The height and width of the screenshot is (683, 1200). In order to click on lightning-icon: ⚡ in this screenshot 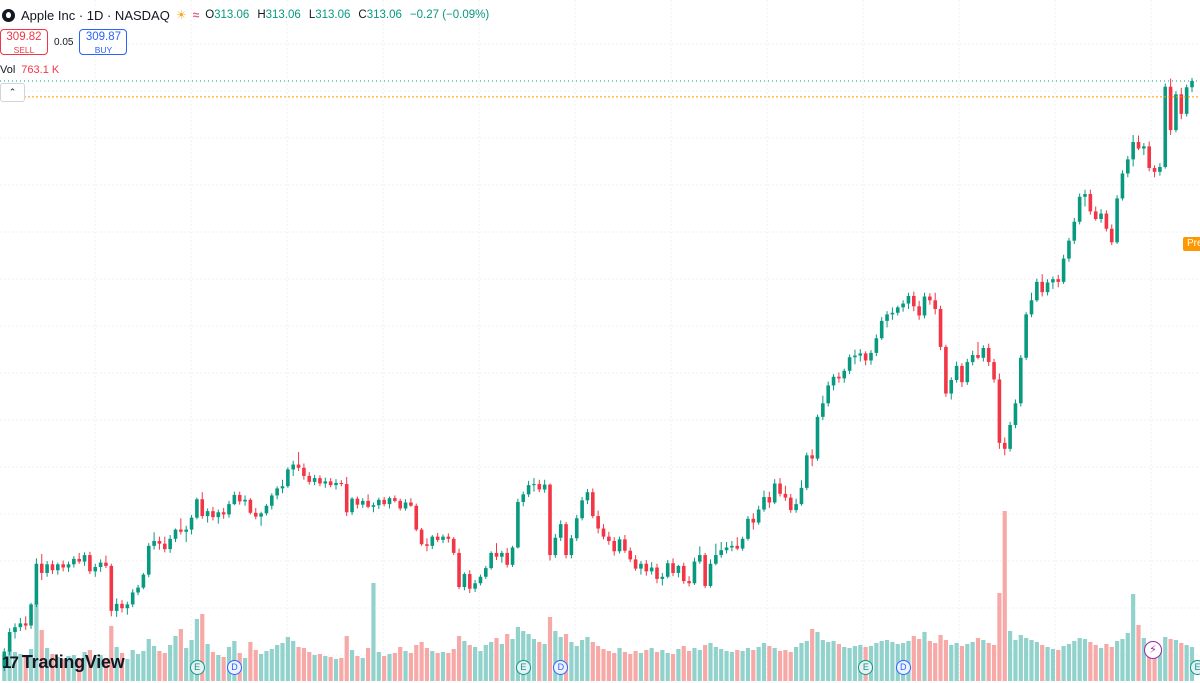, I will do `click(1153, 650)`.